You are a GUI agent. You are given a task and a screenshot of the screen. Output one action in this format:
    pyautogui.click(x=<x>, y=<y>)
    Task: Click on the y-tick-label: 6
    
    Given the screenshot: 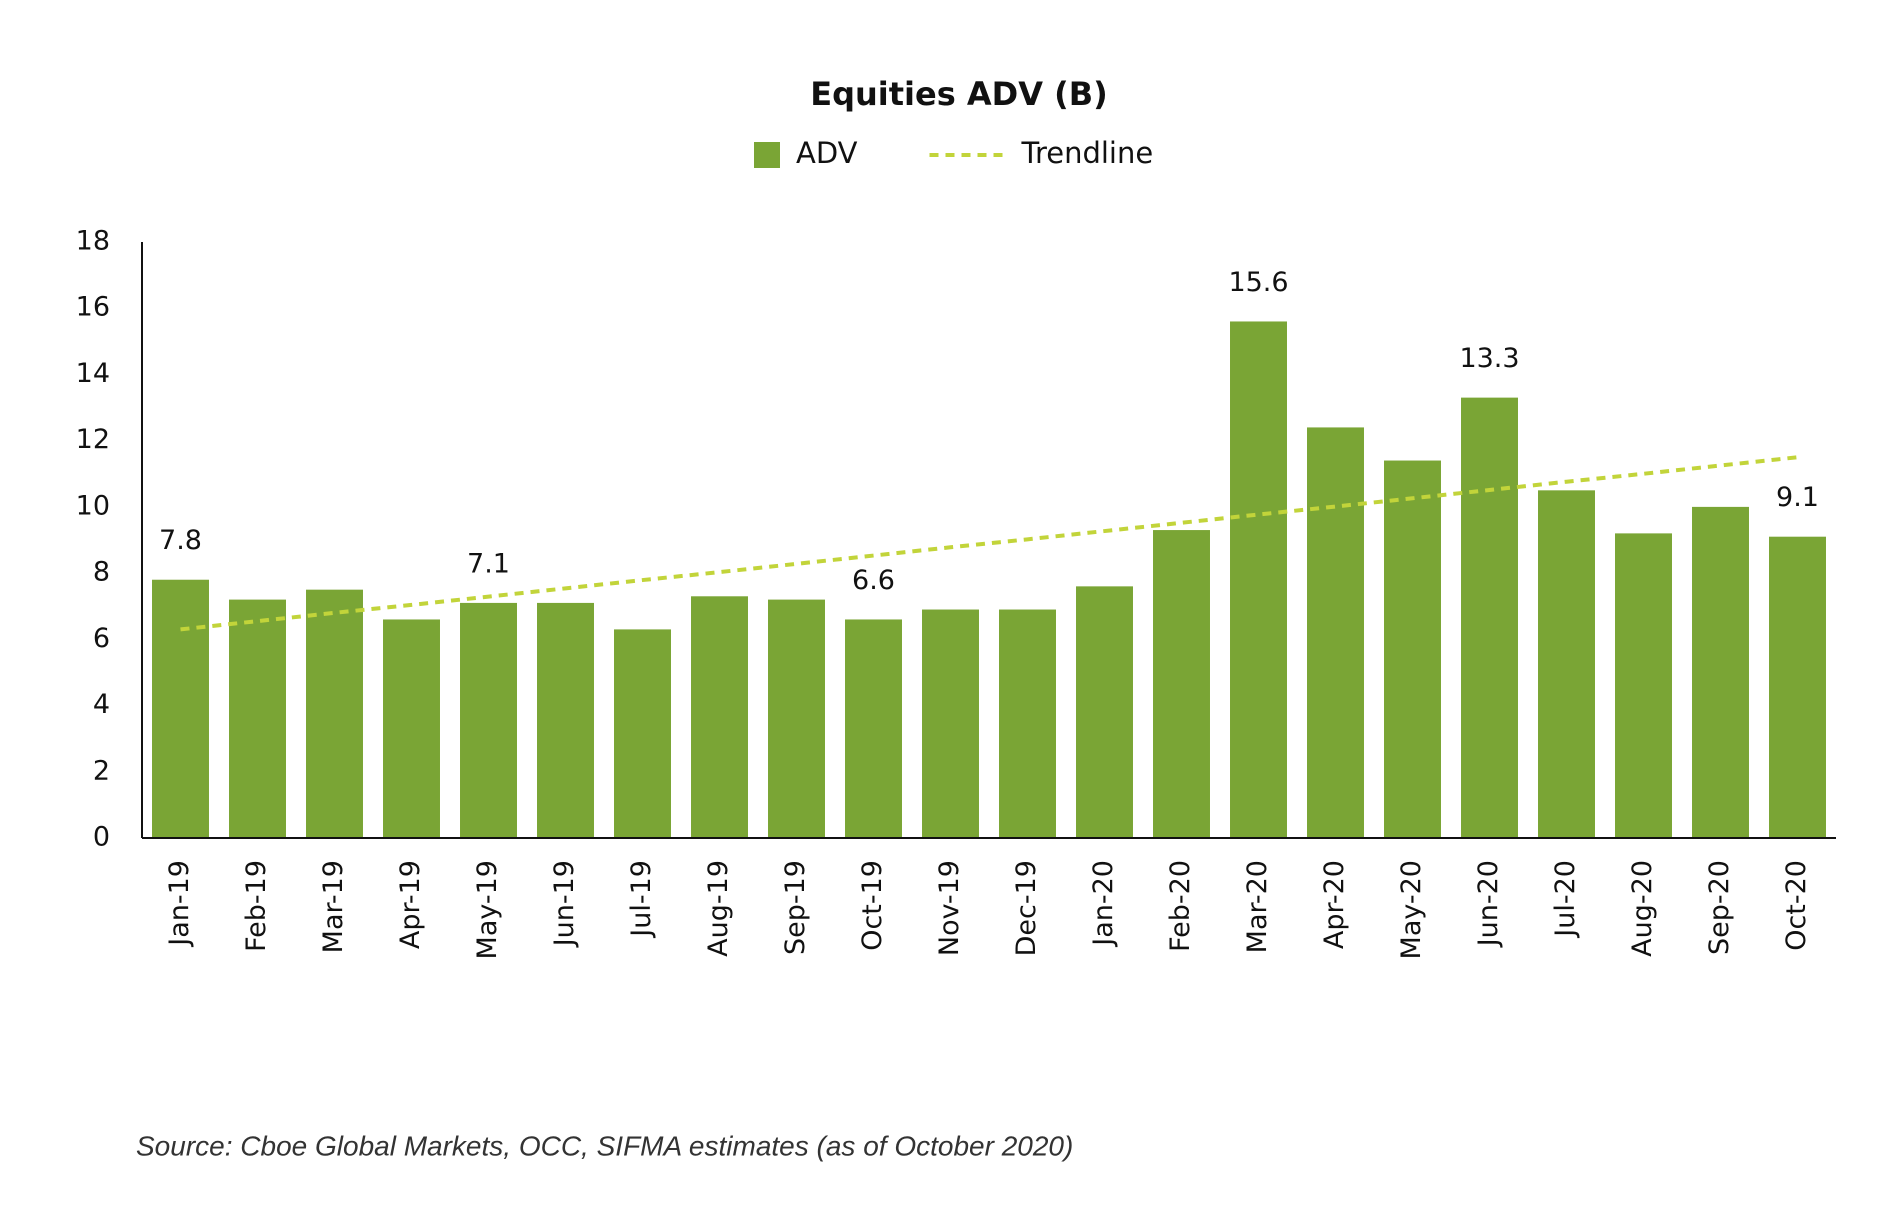 What is the action you would take?
    pyautogui.click(x=101, y=638)
    